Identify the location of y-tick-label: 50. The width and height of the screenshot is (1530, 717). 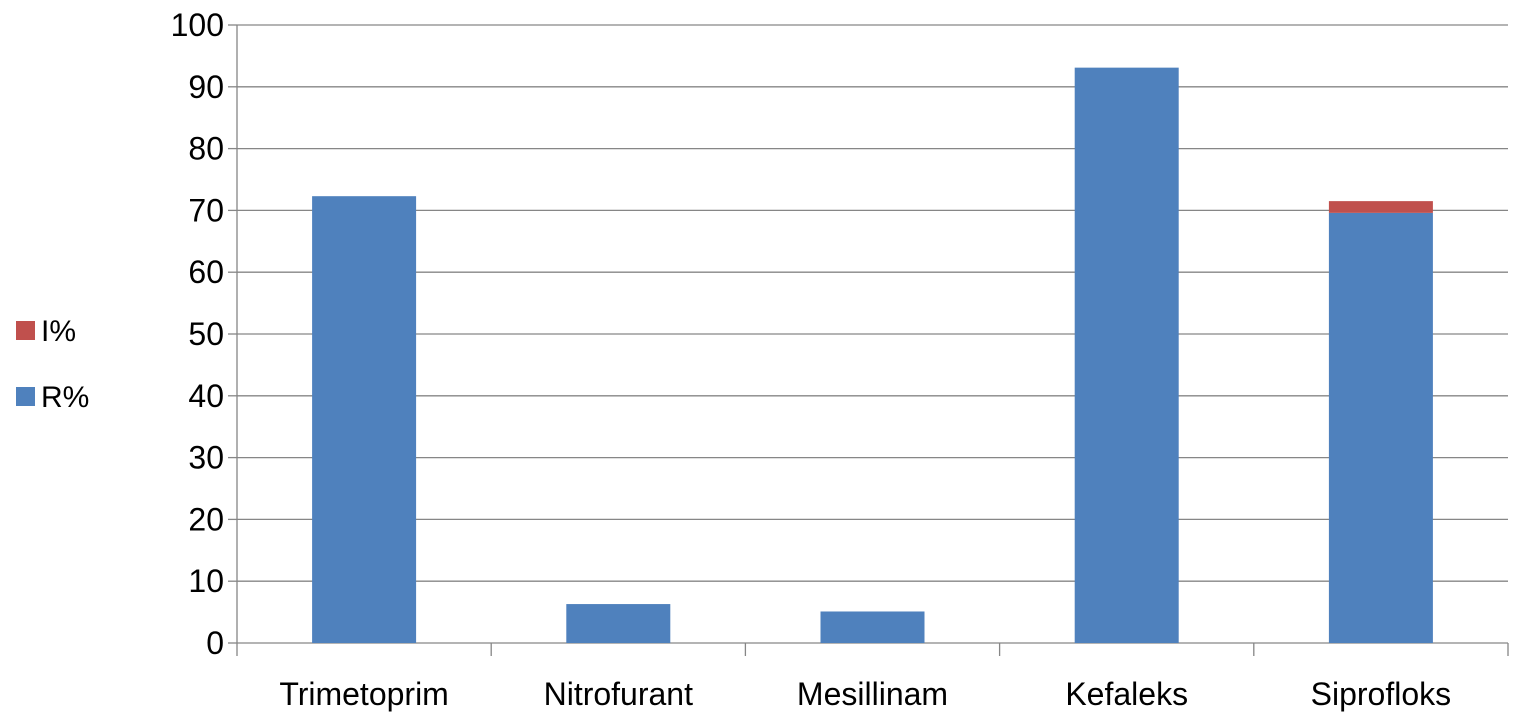
(206, 334).